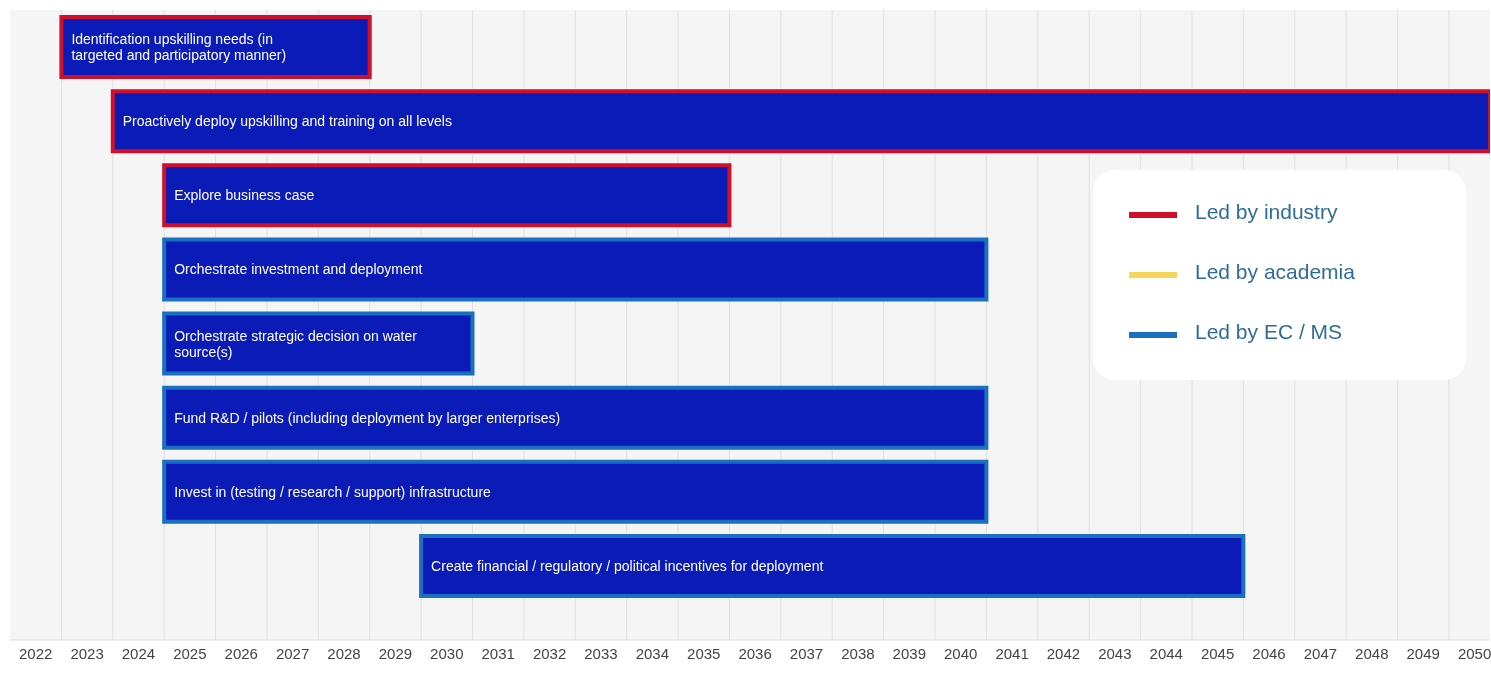 This screenshot has height=687, width=1491. What do you see at coordinates (179, 47) in the screenshot?
I see `y-tick-label: Identification upskilling needs (in targeted and participatory manner)` at bounding box center [179, 47].